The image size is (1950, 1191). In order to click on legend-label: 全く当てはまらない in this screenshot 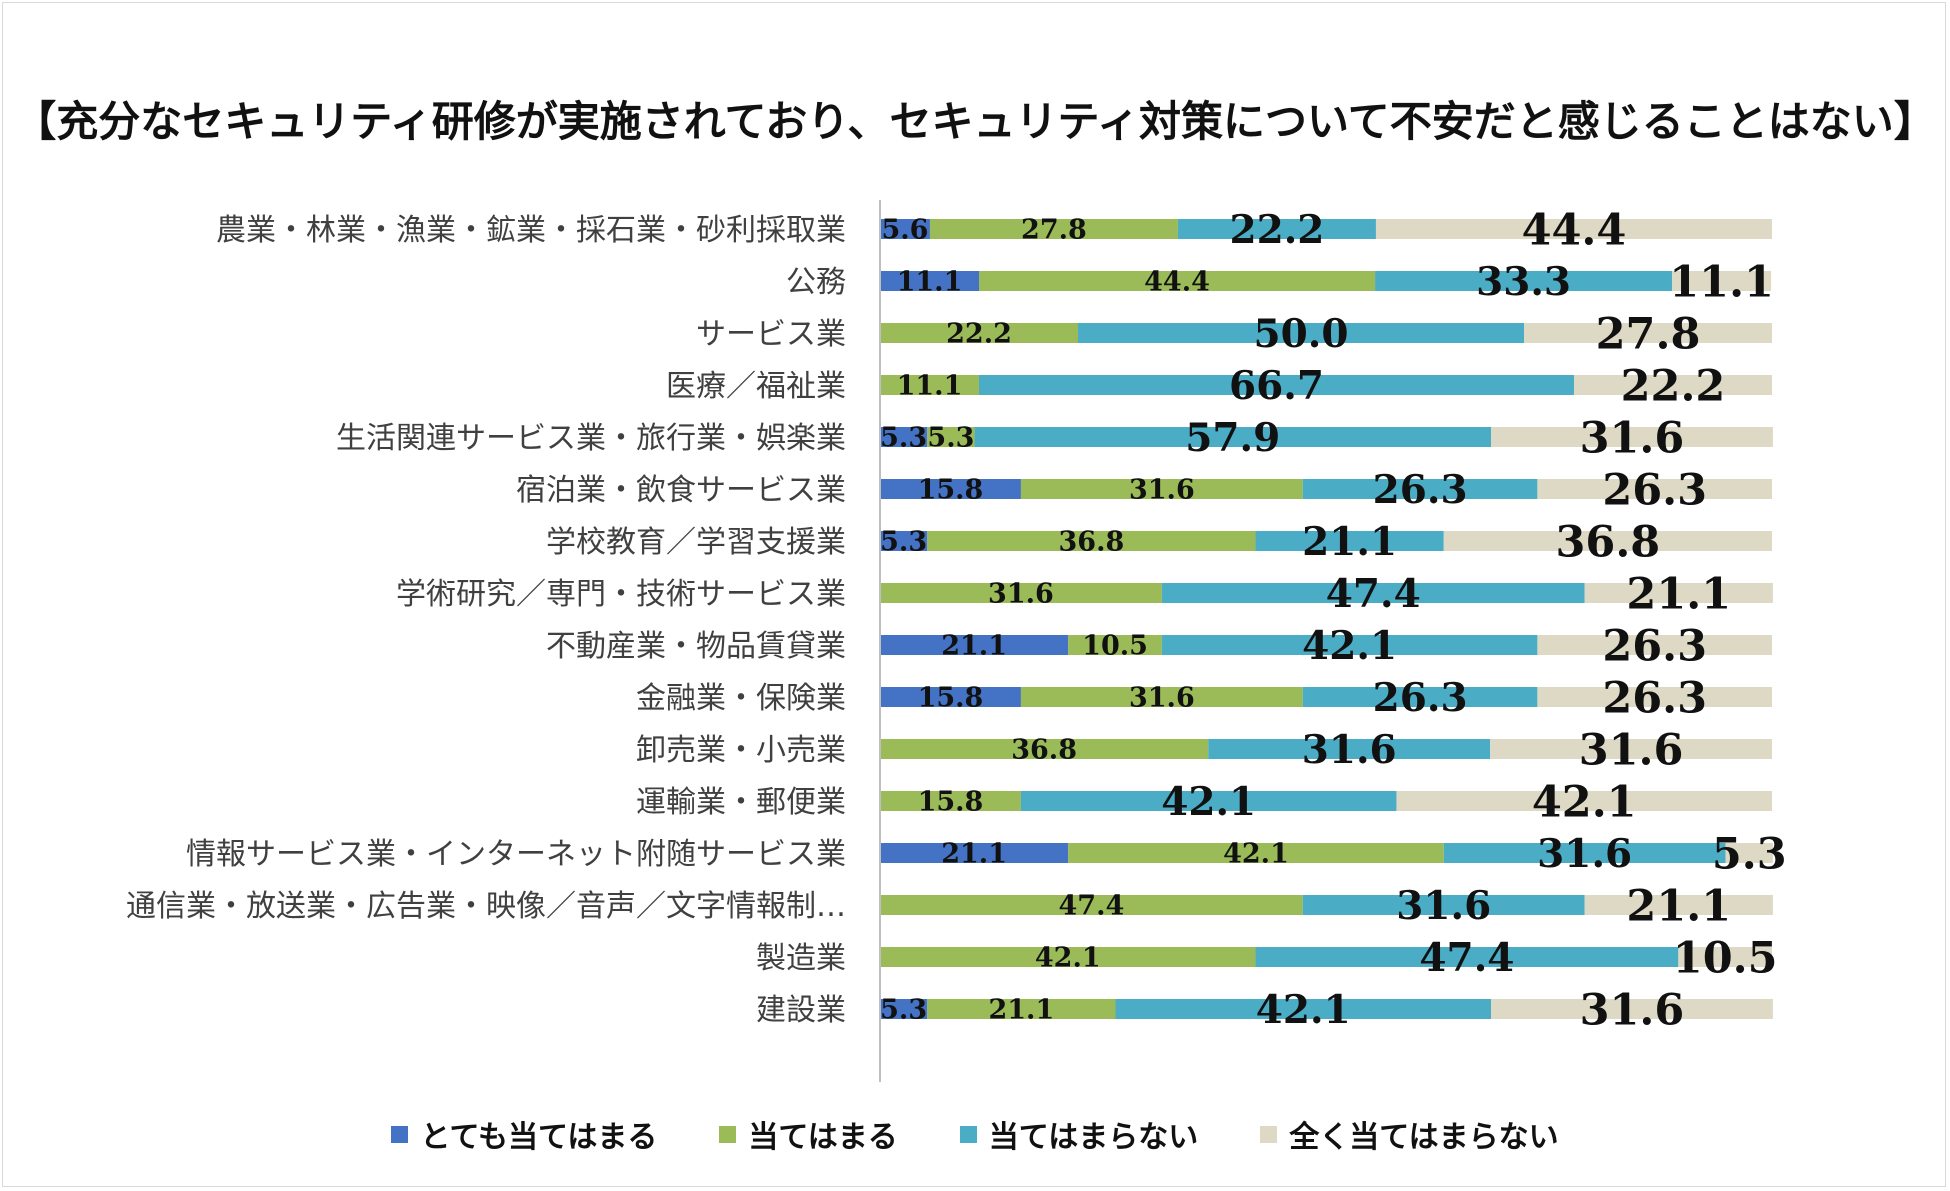, I will do `click(1424, 1137)`.